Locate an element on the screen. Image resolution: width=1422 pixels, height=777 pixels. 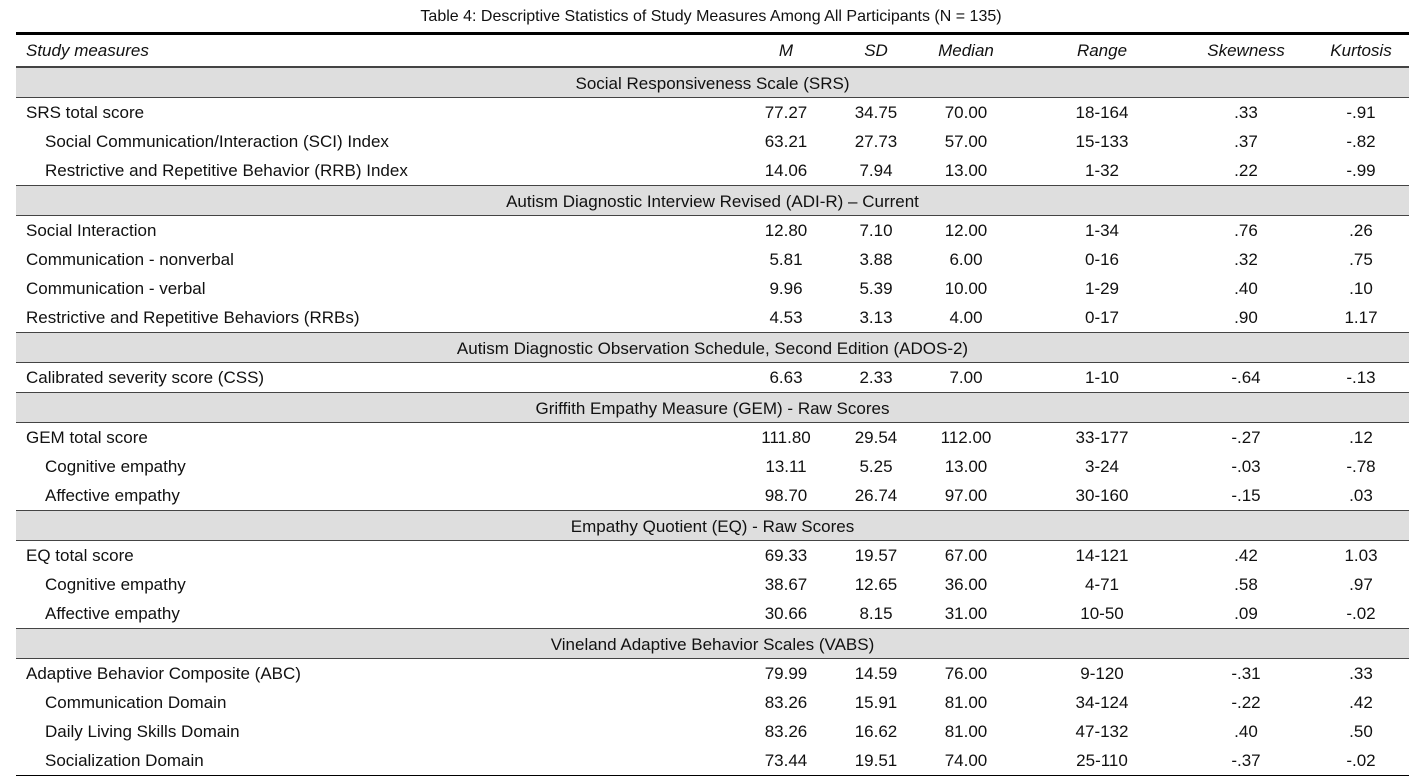
cell-median: 12.00 is located at coordinates (966, 230).